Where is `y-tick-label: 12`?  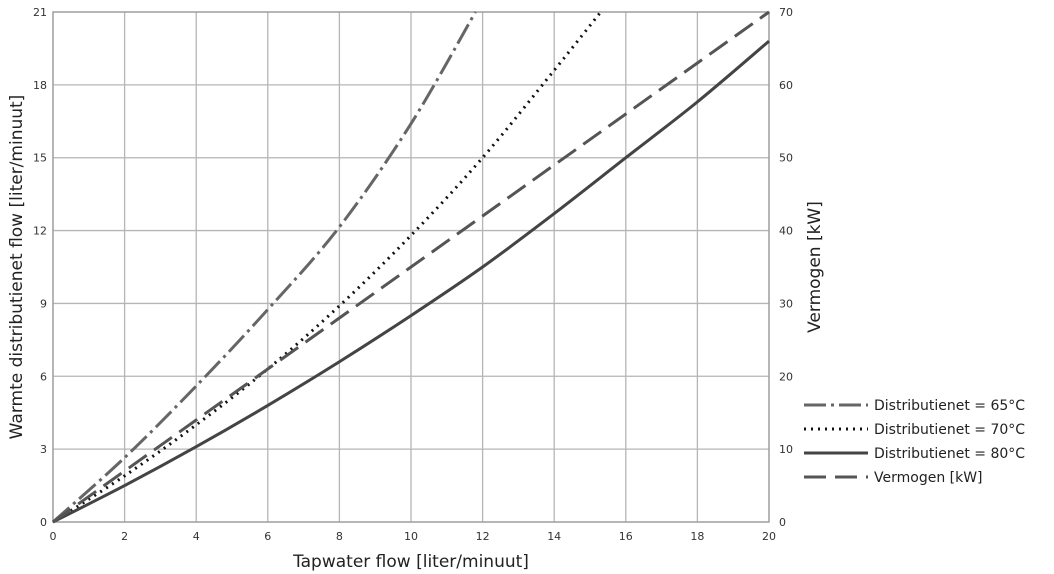 y-tick-label: 12 is located at coordinates (40, 231).